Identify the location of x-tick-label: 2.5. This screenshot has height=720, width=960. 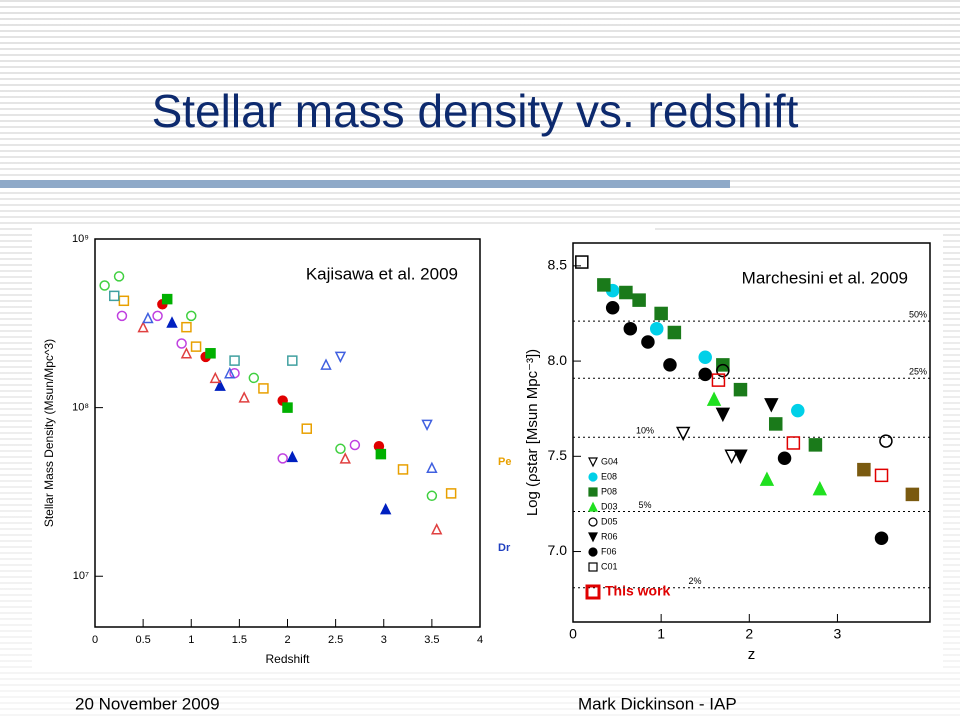
(335, 640).